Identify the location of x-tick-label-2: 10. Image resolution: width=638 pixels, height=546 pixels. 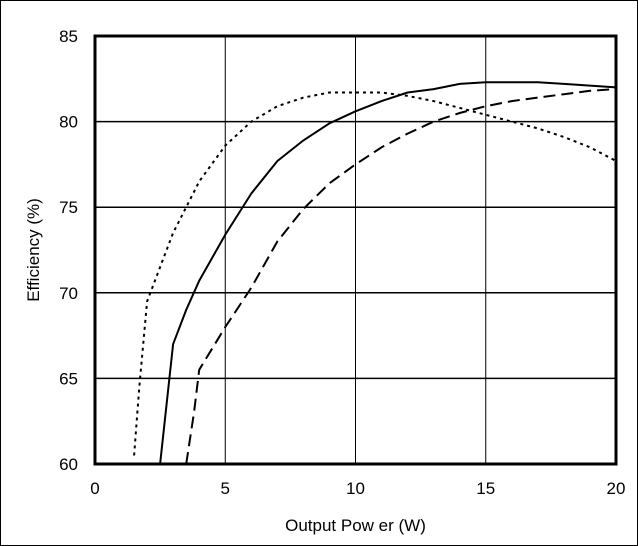
(355, 488).